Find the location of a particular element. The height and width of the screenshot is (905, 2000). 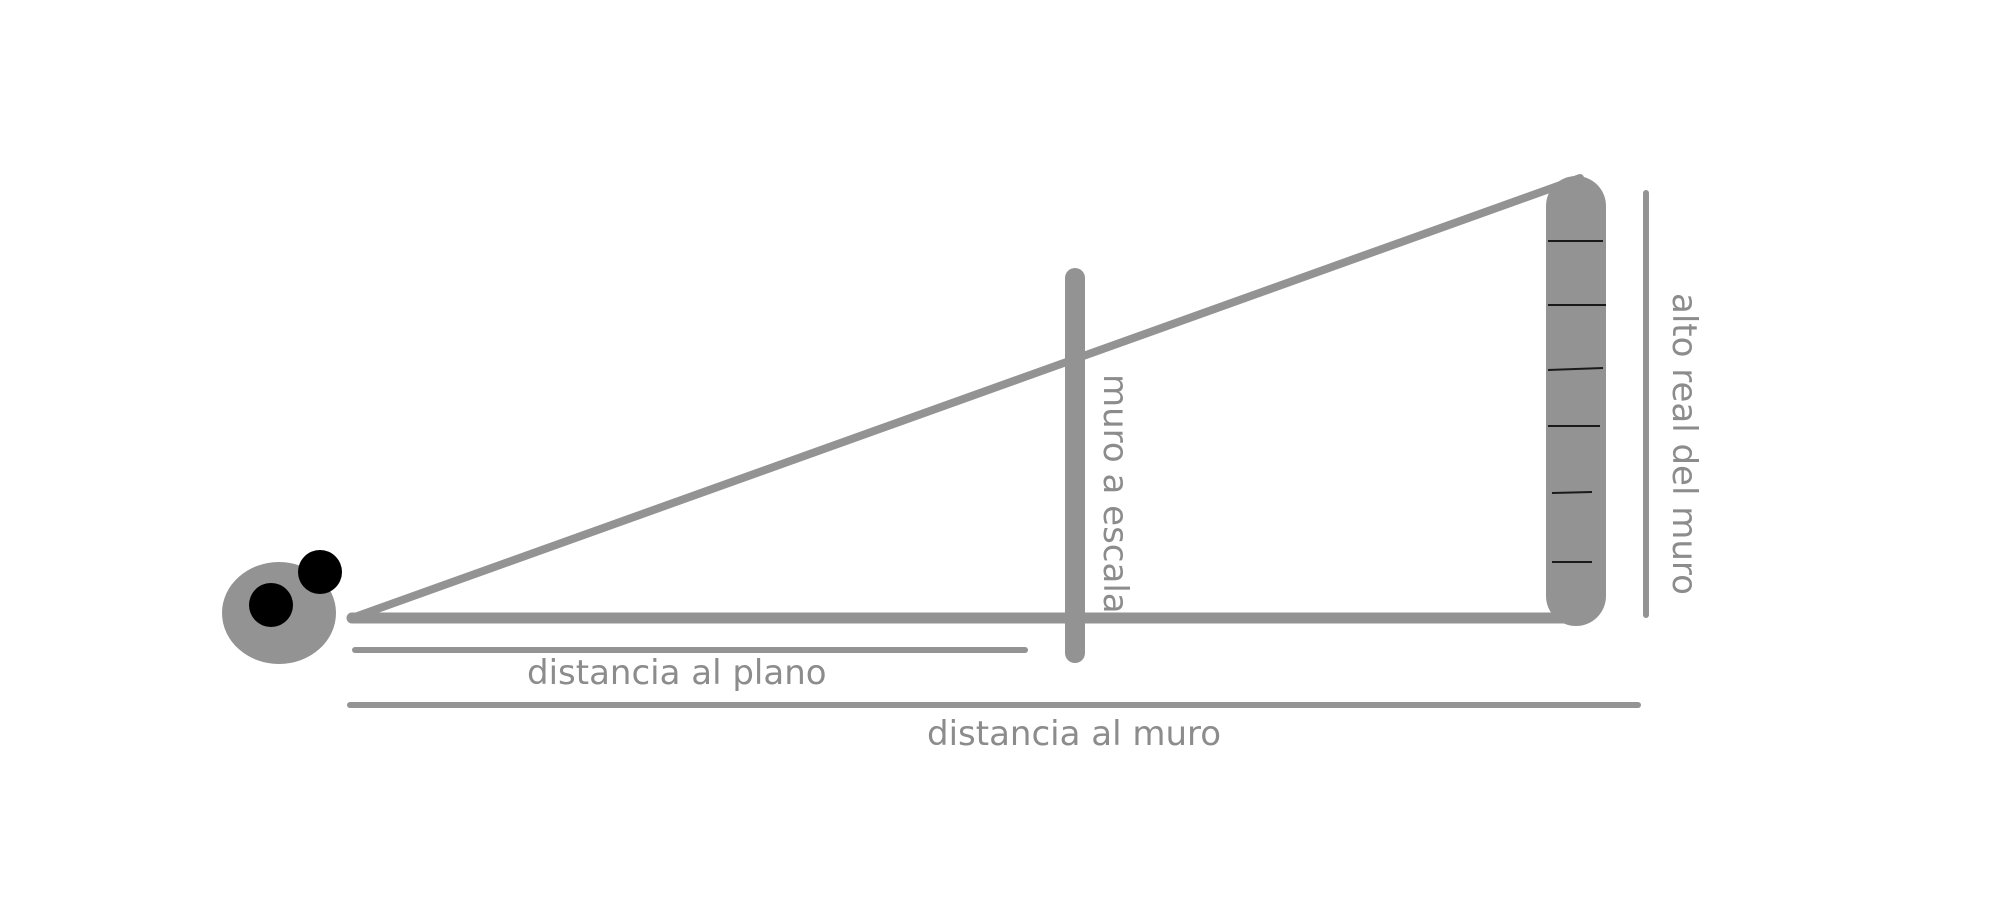

distance-to-plane-label: distancia al plano is located at coordinates (677, 673).